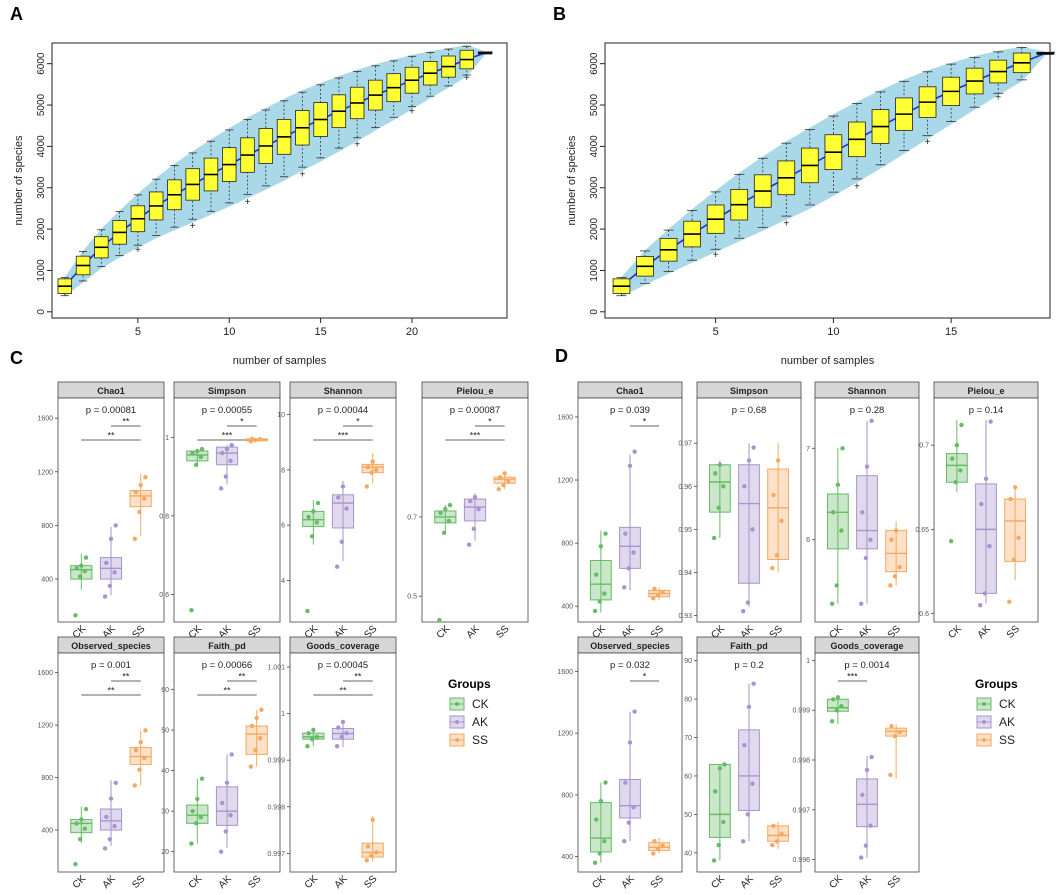  Describe the element at coordinates (645, 422) in the screenshot. I see `significance-label: *` at that location.